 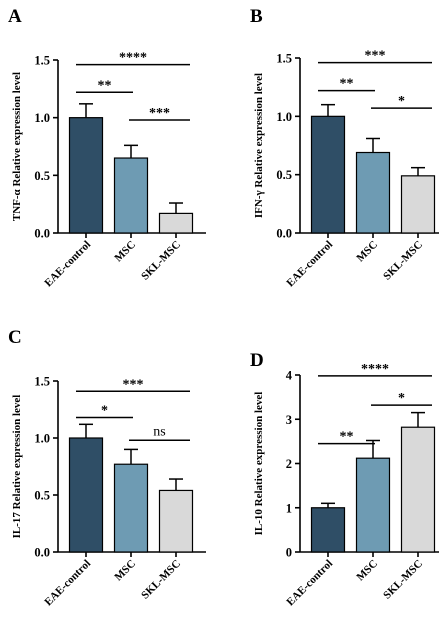 I want to click on y-axis-label: TNF-α Relative expression level, so click(x=17, y=146).